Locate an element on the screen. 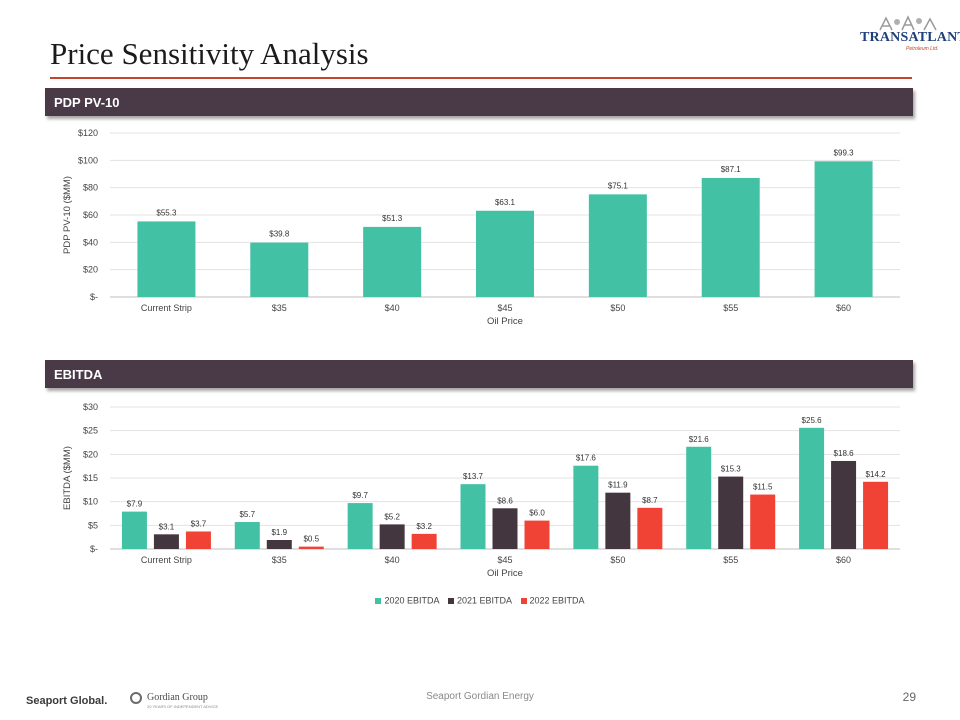 This screenshot has width=960, height=720. data-label: $6.0 is located at coordinates (537, 513).